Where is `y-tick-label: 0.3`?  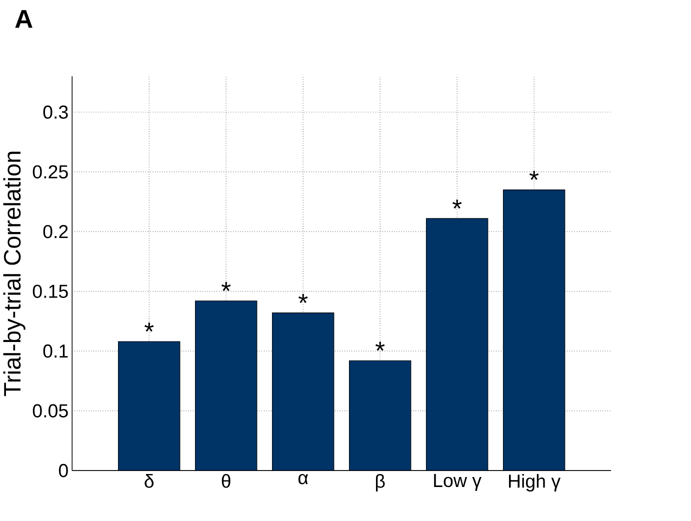
y-tick-label: 0.3 is located at coordinates (55, 112).